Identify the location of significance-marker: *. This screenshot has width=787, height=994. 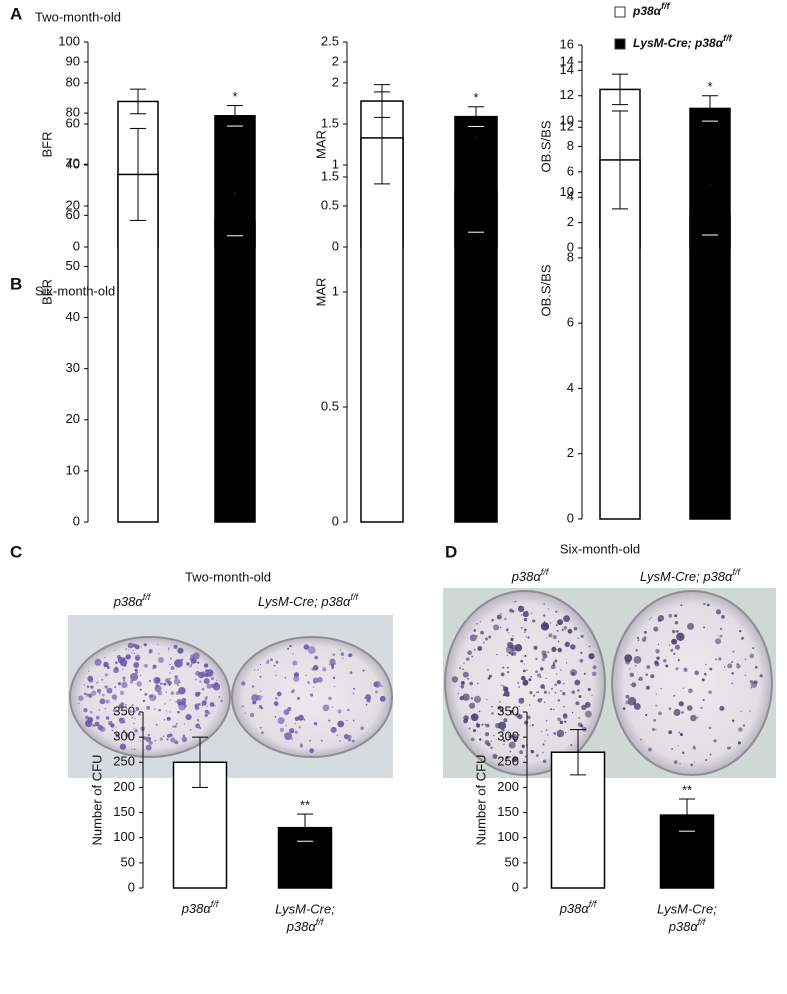
(234, 96).